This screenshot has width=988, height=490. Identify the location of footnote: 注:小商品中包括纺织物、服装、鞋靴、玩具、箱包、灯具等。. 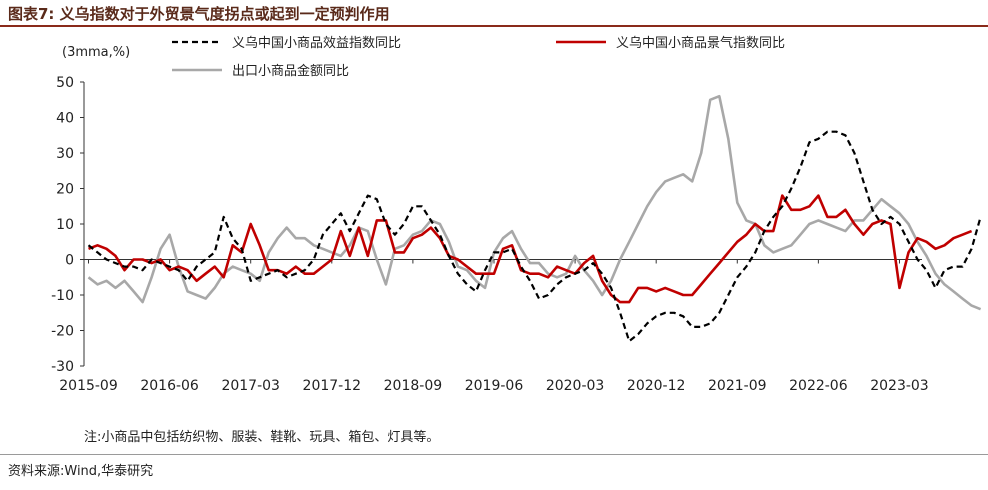
(262, 437).